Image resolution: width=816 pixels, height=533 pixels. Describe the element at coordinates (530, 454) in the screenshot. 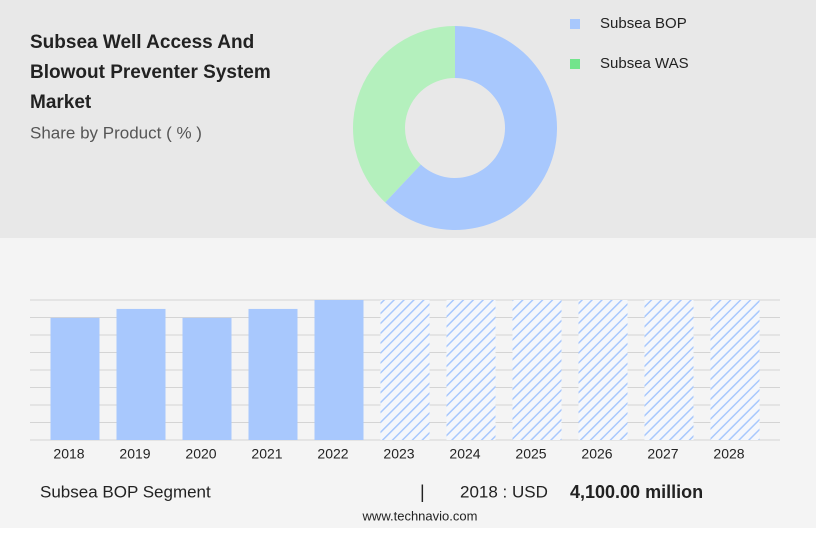

I see `x-tick-label: 2025` at that location.